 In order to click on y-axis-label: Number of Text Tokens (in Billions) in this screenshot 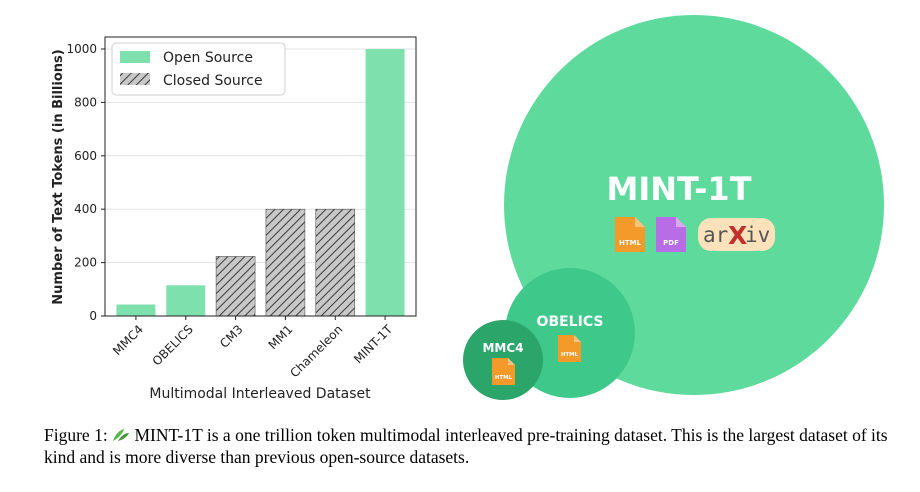, I will do `click(58, 176)`.